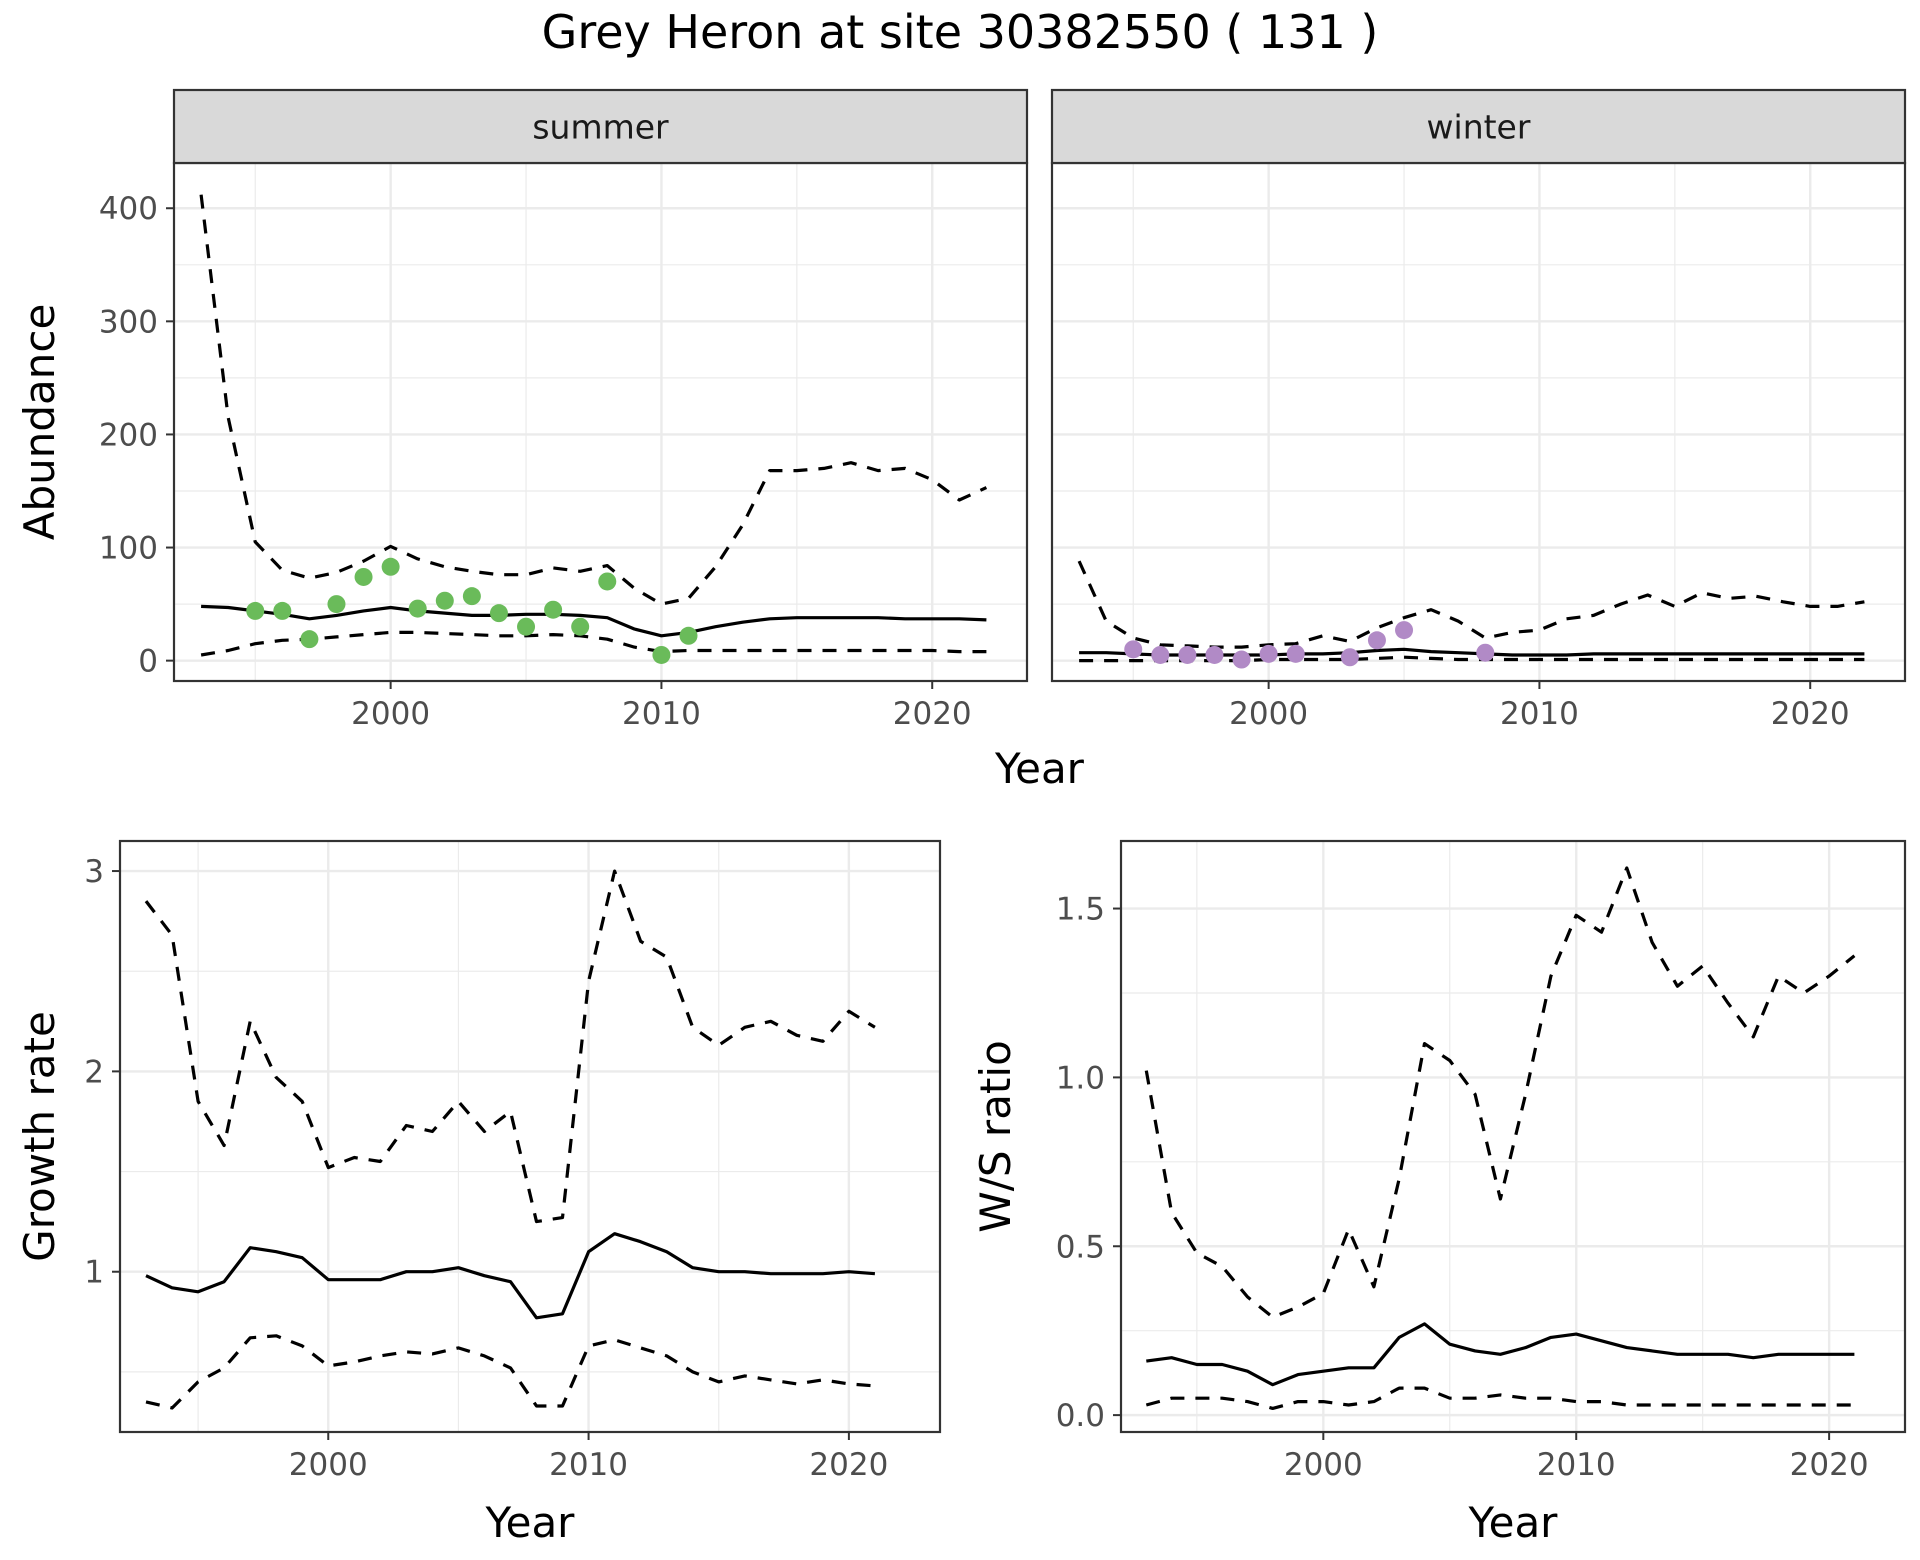 The width and height of the screenshot is (1920, 1560). What do you see at coordinates (1080, 910) in the screenshot?
I see `y-tick-label: 1.5` at bounding box center [1080, 910].